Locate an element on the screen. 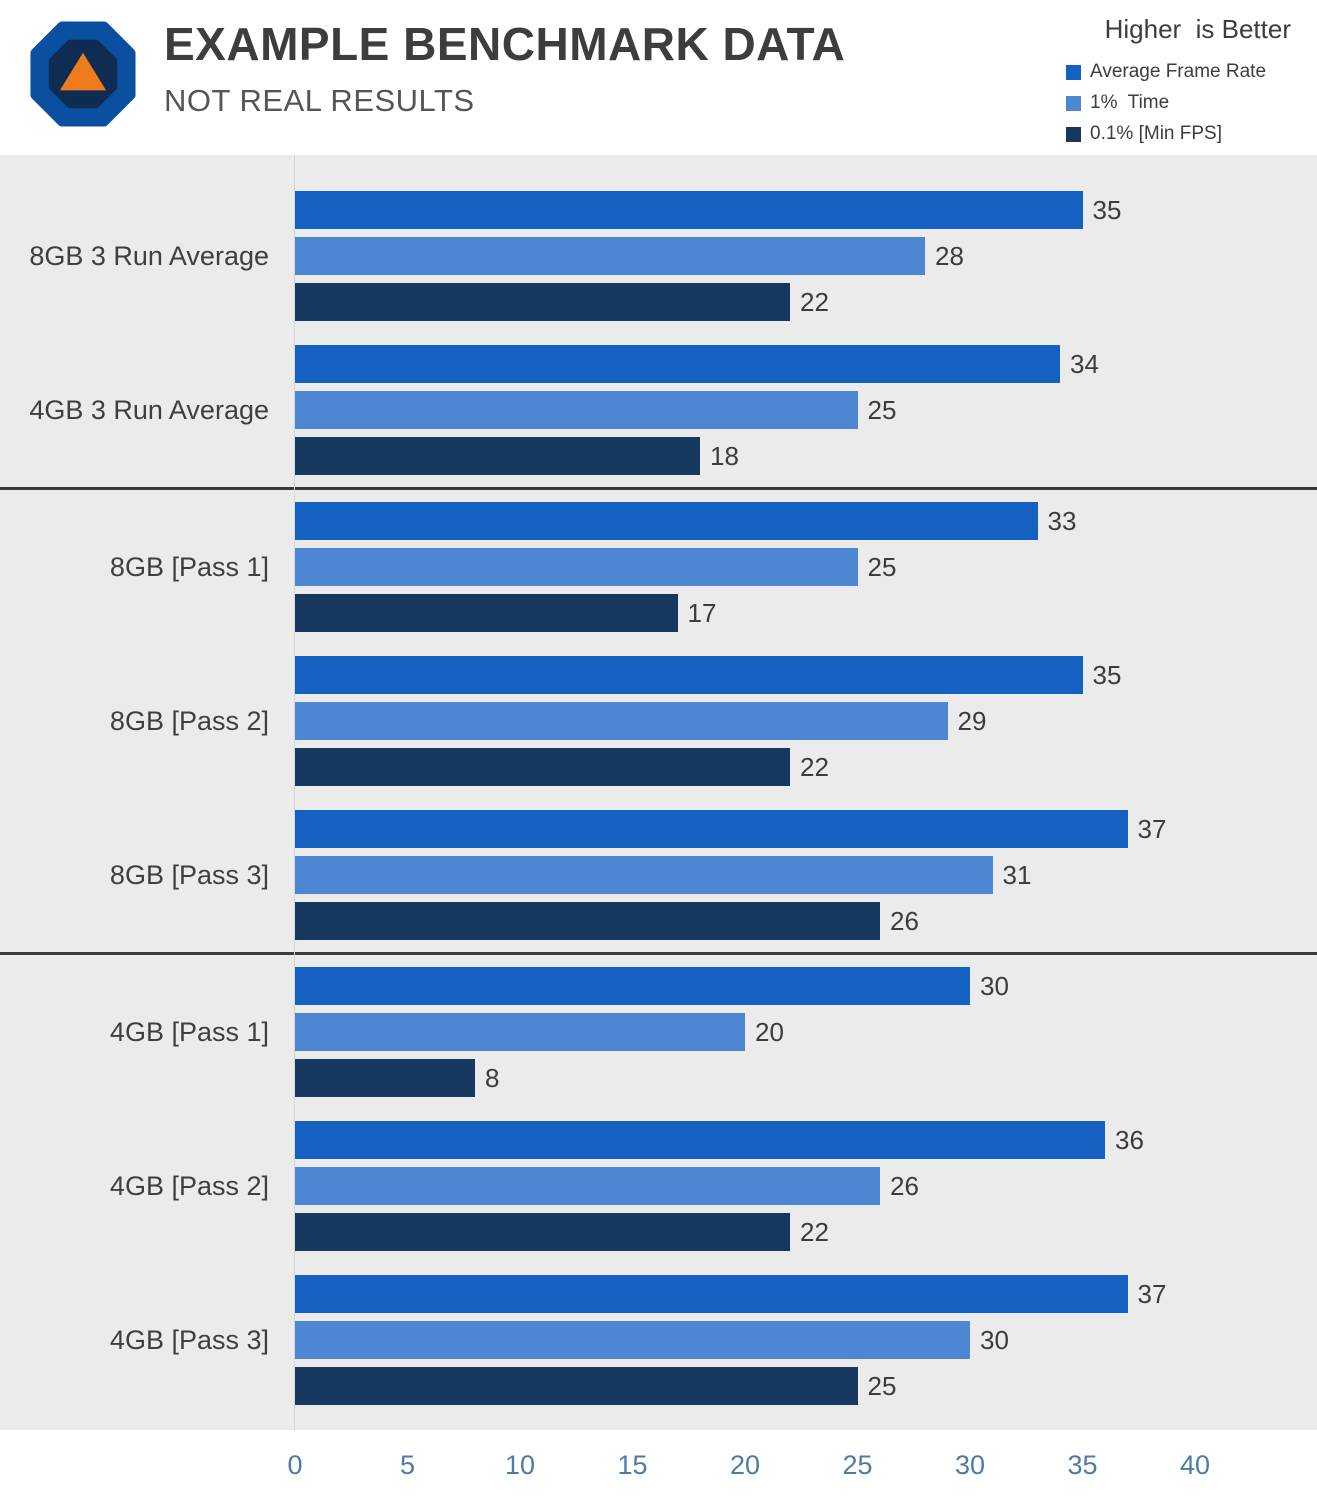  bar-row: 36 is located at coordinates (806, 1140).